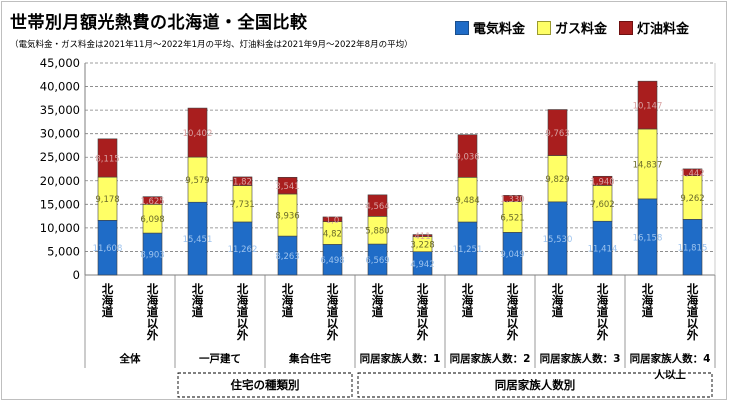 Image resolution: width=730 pixels, height=403 pixels. I want to click on data-label: 10,147, so click(648, 107).